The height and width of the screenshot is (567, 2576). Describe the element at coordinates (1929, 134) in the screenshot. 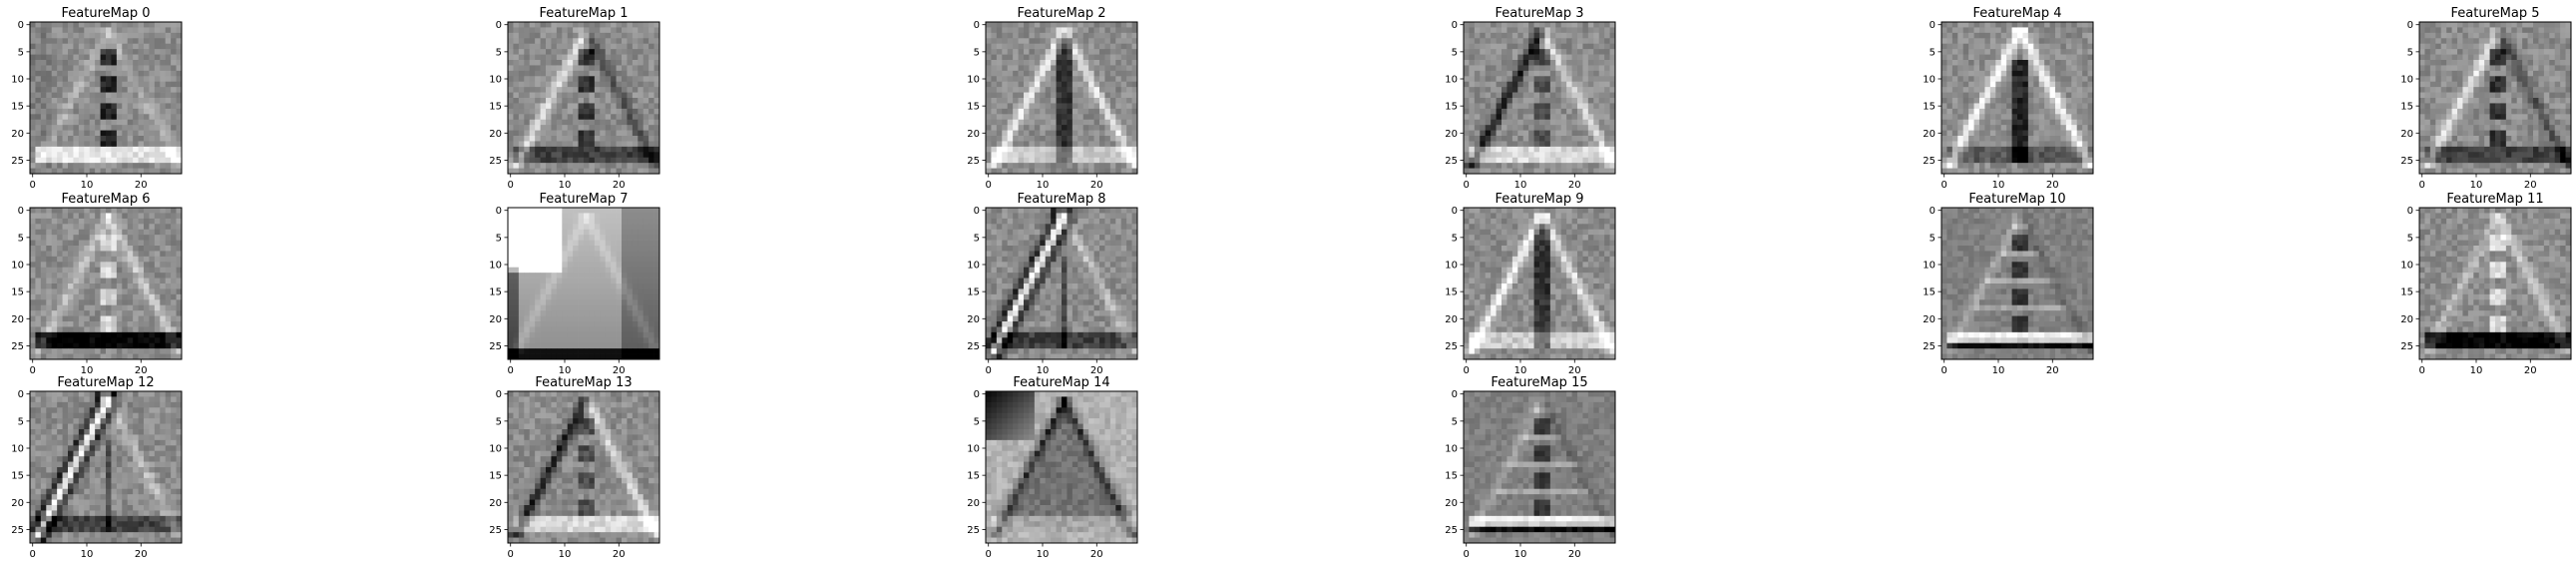

I see `y-tick-label: 20` at that location.